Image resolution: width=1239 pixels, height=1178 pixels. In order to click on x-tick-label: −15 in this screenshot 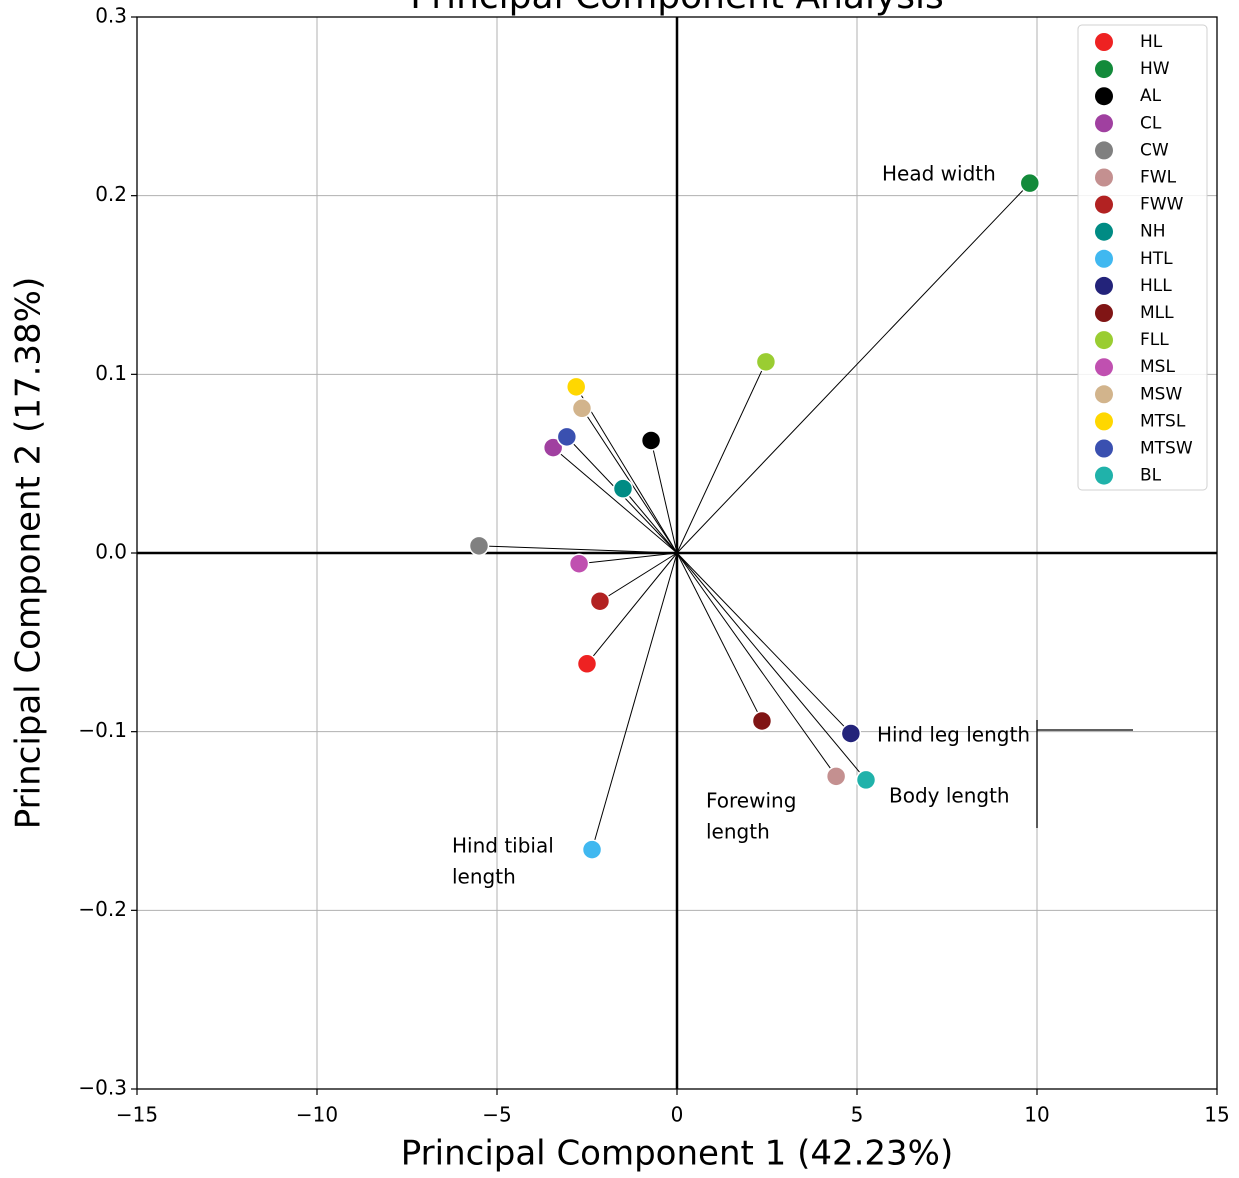, I will do `click(137, 1115)`.